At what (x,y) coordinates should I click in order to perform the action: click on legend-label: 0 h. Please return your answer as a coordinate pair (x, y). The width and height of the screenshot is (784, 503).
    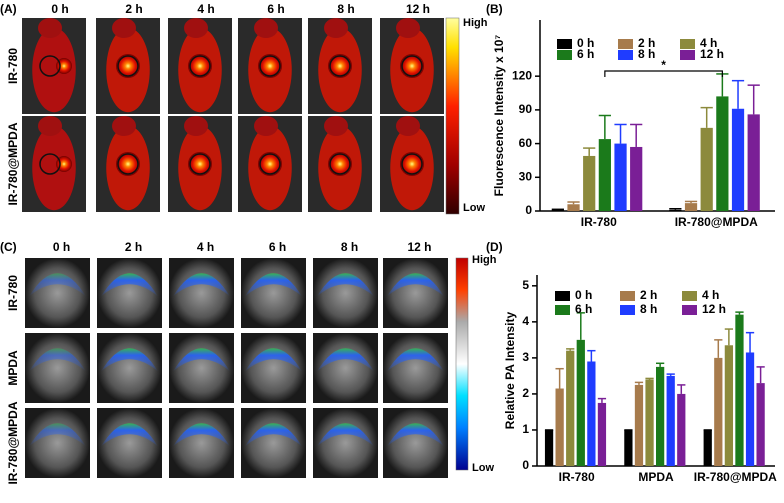
    Looking at the image, I should click on (585, 43).